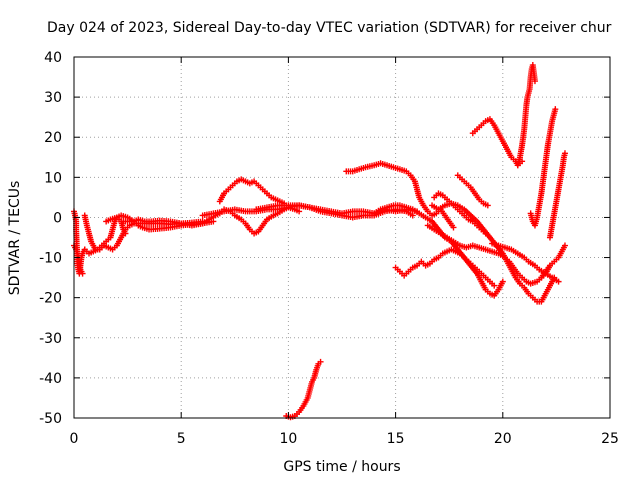 The width and height of the screenshot is (640, 480). I want to click on series-s20, so click(543, 167).